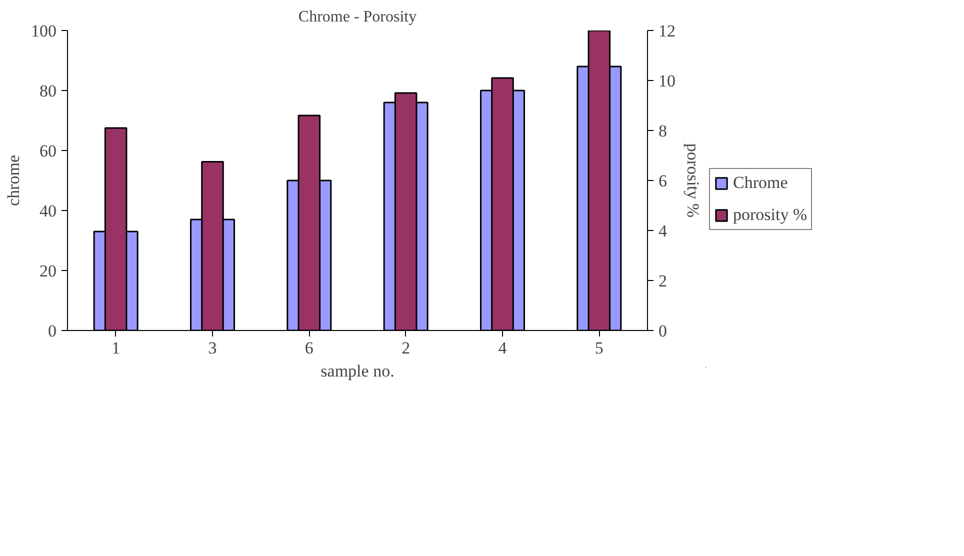 This screenshot has height=556, width=964. I want to click on y-tick-label: 100, so click(43, 31).